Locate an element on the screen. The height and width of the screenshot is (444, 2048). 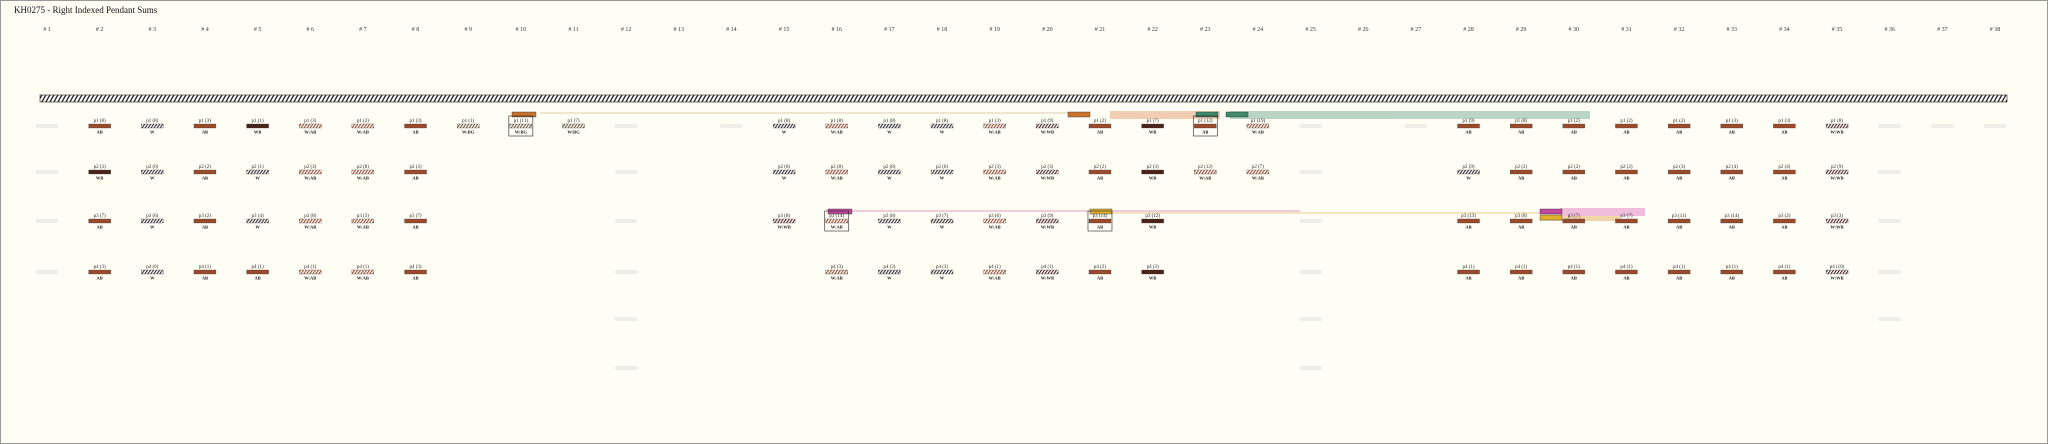
cord-label: p3 (7) is located at coordinates (1626, 216).